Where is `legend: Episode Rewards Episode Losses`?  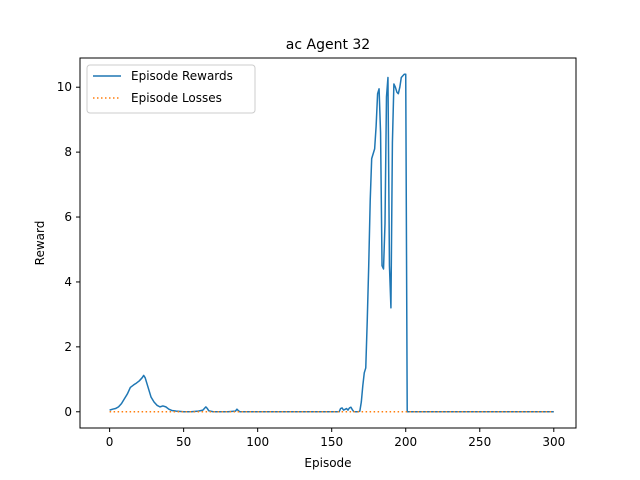 legend: Episode Rewards Episode Losses is located at coordinates (171, 89).